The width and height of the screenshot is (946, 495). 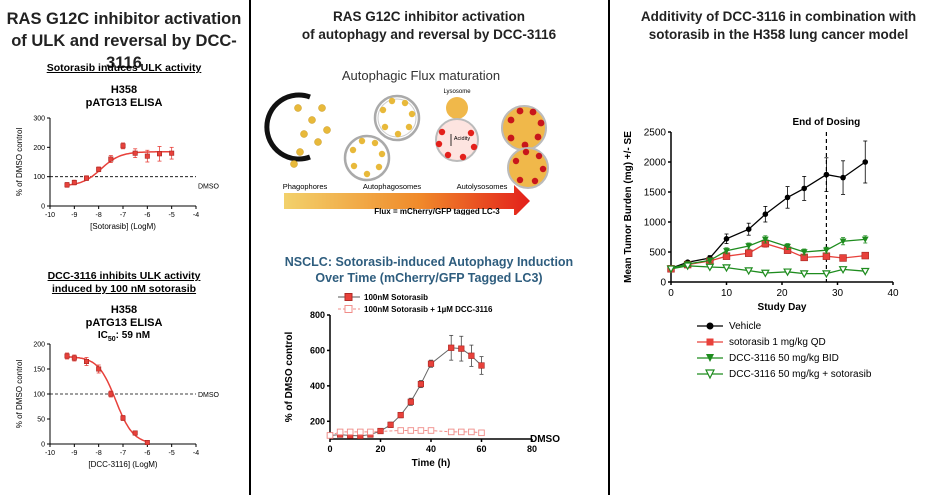 What do you see at coordinates (74, 453) in the screenshot?
I see `x-tick-label: -9` at bounding box center [74, 453].